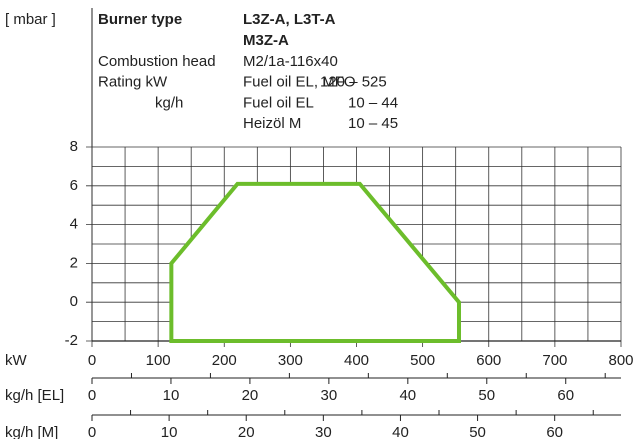 The width and height of the screenshot is (643, 439). I want to click on x-tick-label: 100, so click(158, 360).